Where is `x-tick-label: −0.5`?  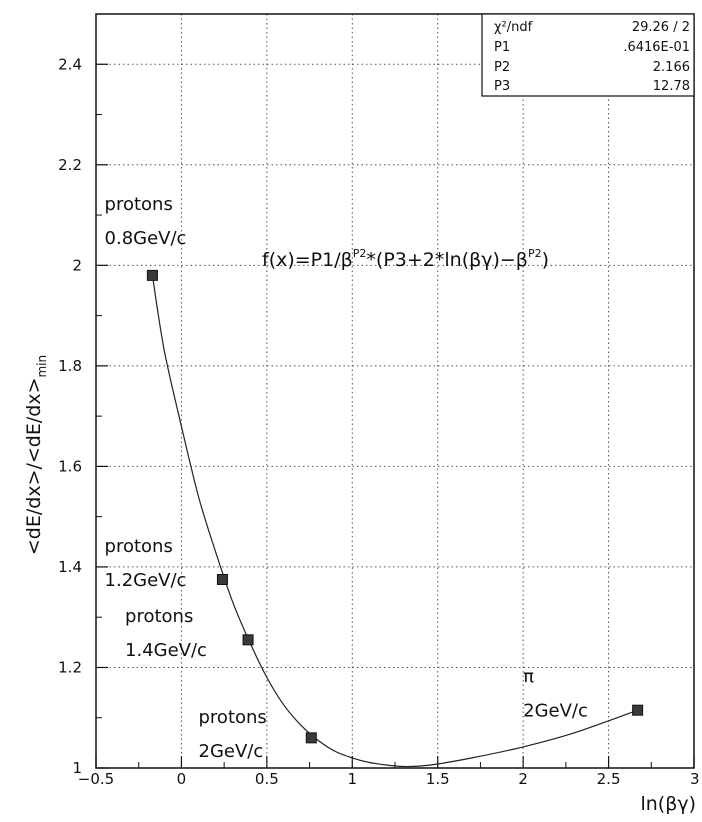
x-tick-label: −0.5 is located at coordinates (96, 779).